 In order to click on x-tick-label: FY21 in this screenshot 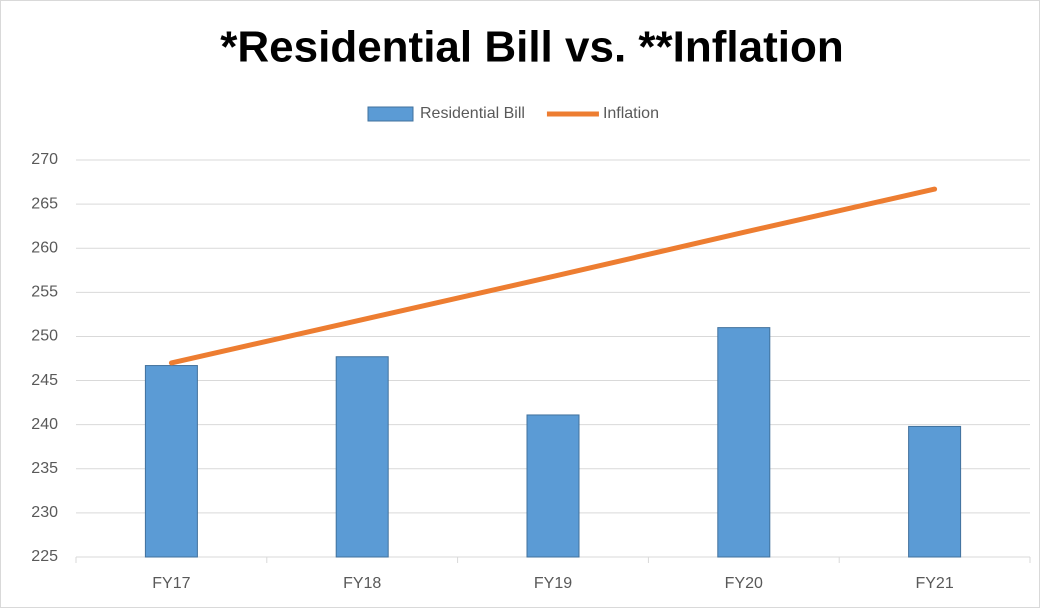, I will do `click(934, 583)`.